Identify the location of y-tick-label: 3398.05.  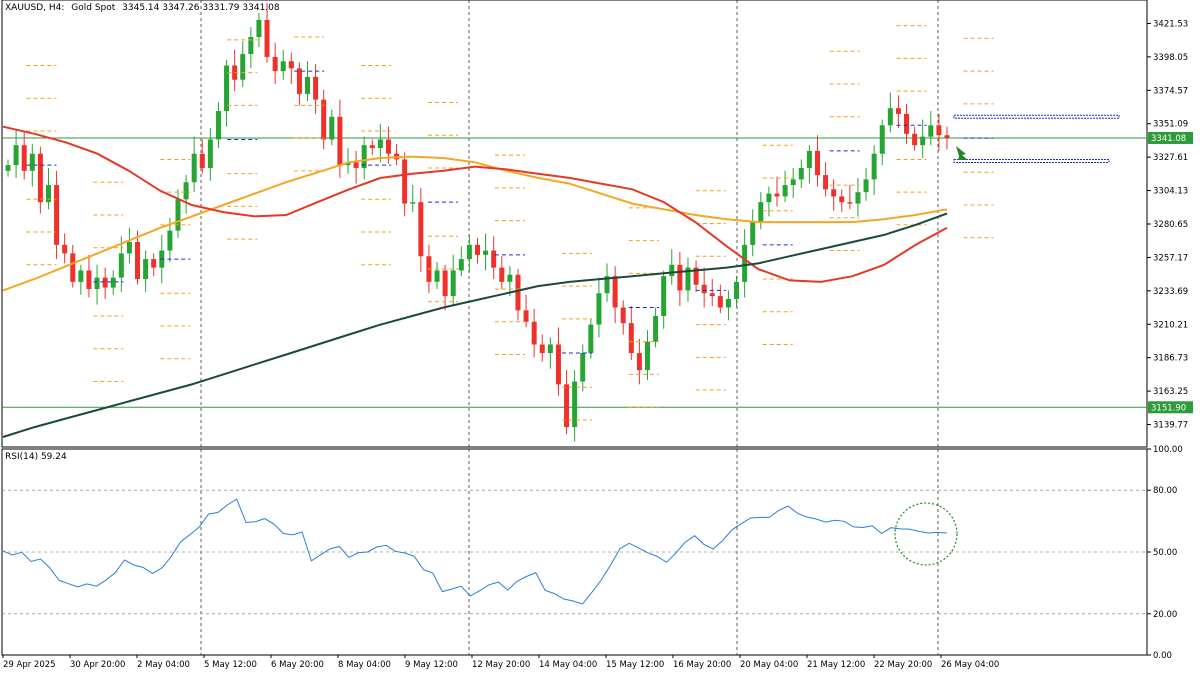
(1170, 58).